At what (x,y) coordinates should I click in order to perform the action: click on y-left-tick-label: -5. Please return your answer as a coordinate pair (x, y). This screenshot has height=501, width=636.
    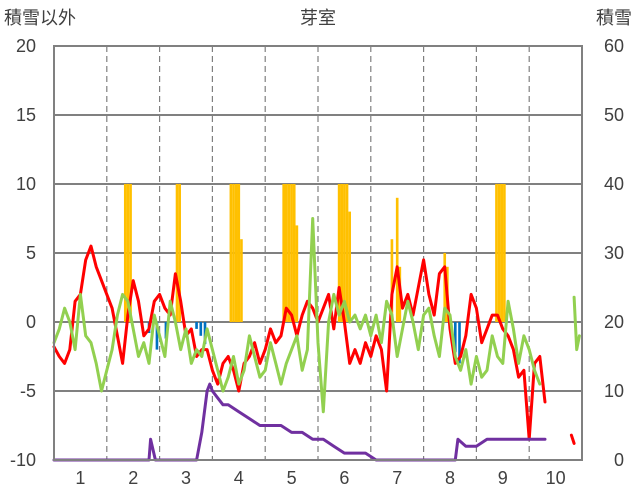
    Looking at the image, I should click on (28, 391).